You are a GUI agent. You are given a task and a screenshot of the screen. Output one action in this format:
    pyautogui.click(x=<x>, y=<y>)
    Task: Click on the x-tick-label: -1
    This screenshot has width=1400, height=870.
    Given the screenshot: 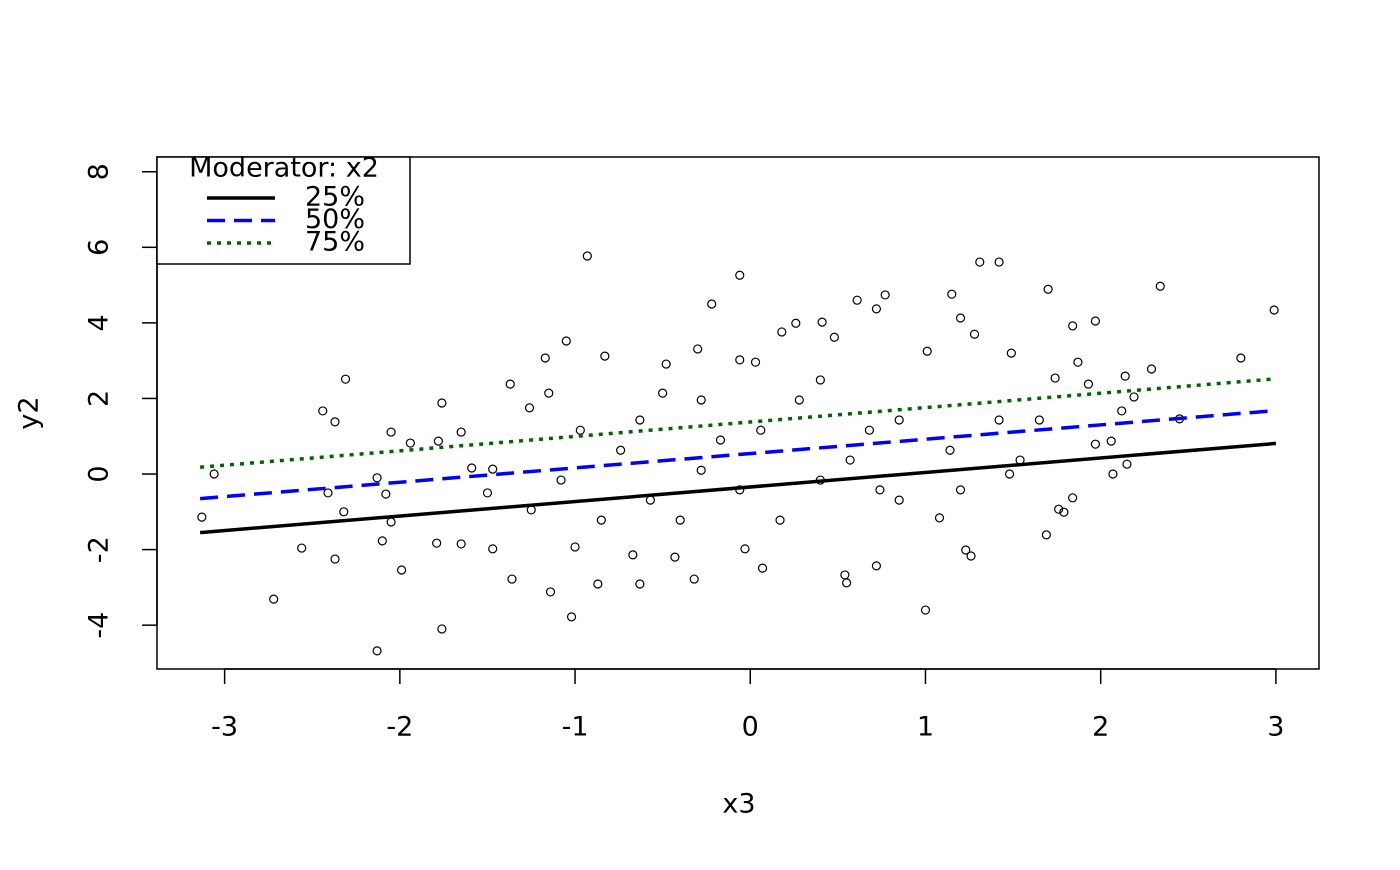 What is the action you would take?
    pyautogui.click(x=575, y=727)
    